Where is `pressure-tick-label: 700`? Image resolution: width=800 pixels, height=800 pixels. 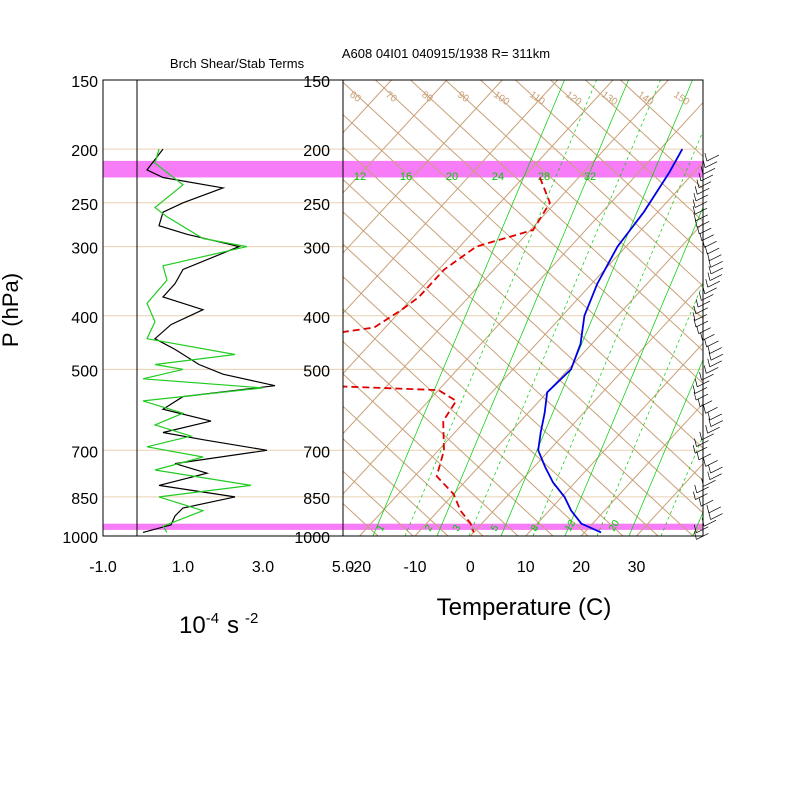
pressure-tick-label: 700 is located at coordinates (84, 452).